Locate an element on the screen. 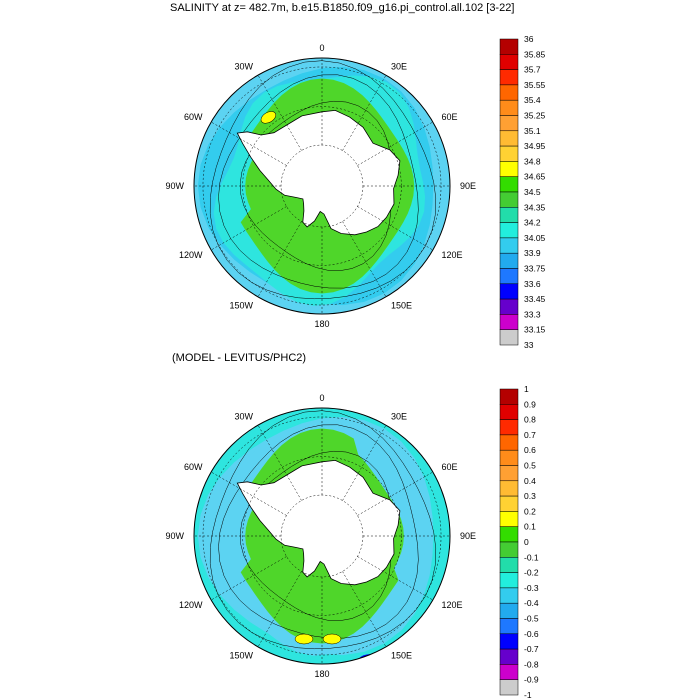 The height and width of the screenshot is (700, 700). colorbar-label: -0.8 is located at coordinates (531, 664).